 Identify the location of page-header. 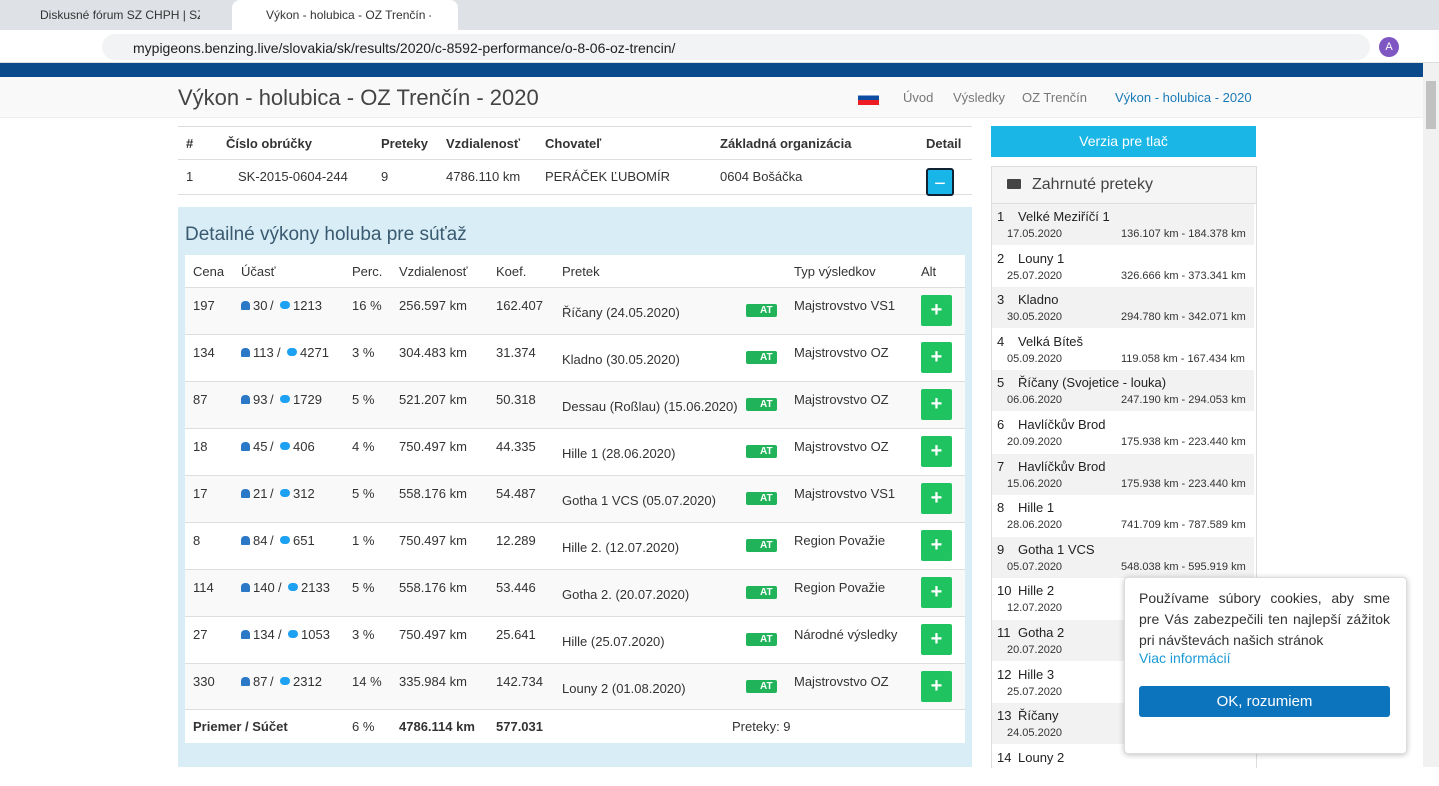
(711, 97).